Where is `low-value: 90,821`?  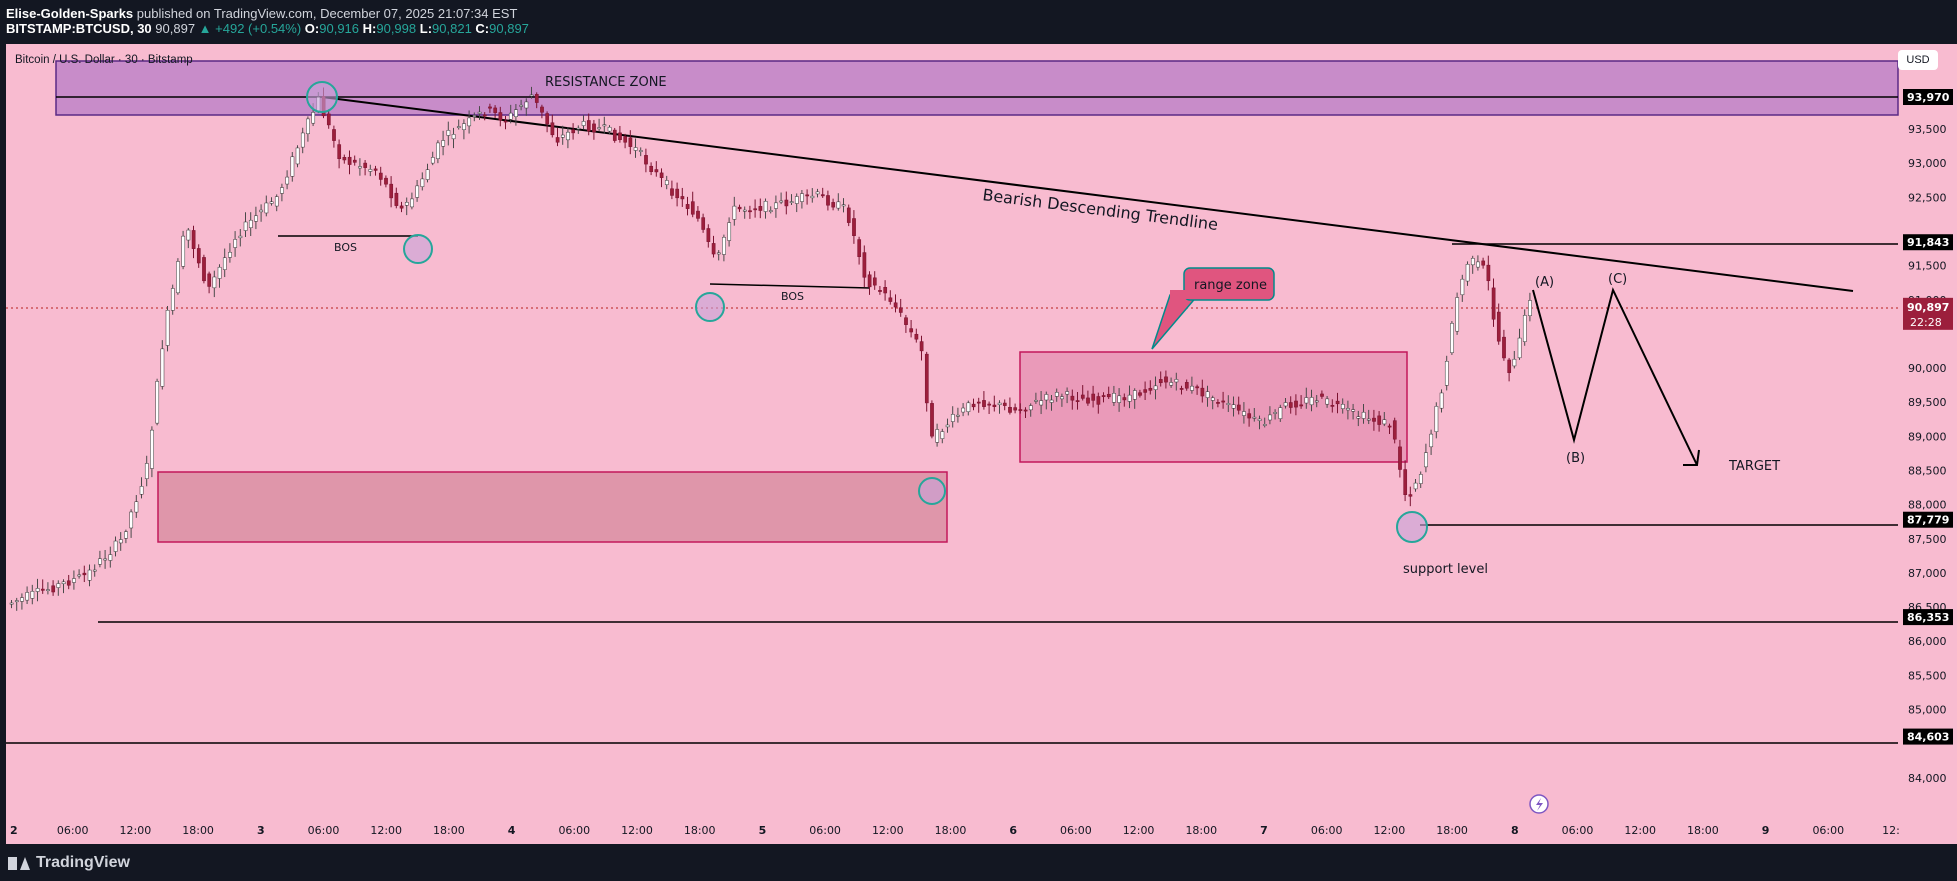 low-value: 90,821 is located at coordinates (452, 28).